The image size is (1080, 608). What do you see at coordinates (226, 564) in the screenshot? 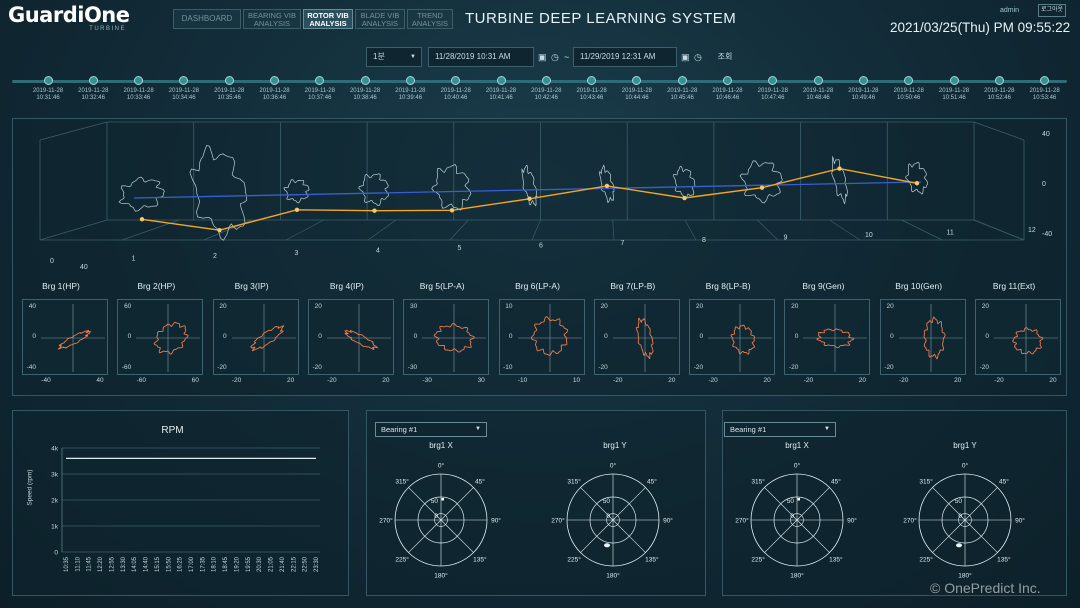
I see `x-tick-label: 18:45` at bounding box center [226, 564].